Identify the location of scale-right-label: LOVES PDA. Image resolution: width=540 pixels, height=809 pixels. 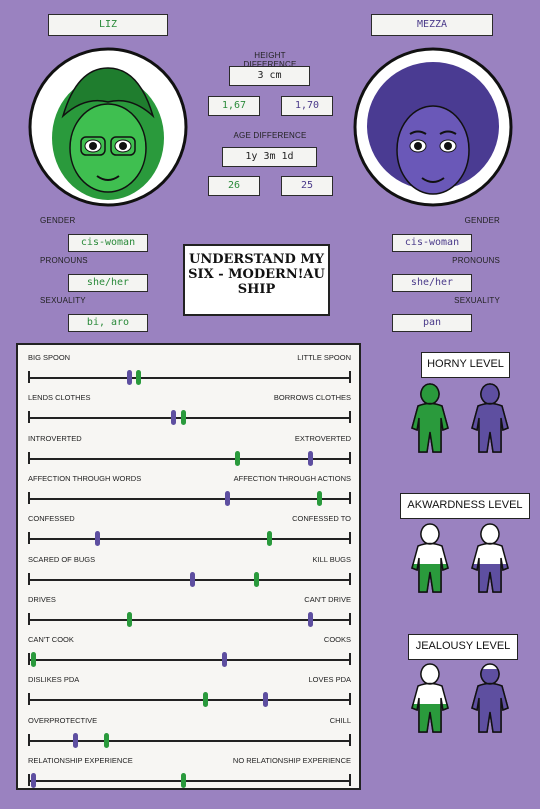
(329, 680).